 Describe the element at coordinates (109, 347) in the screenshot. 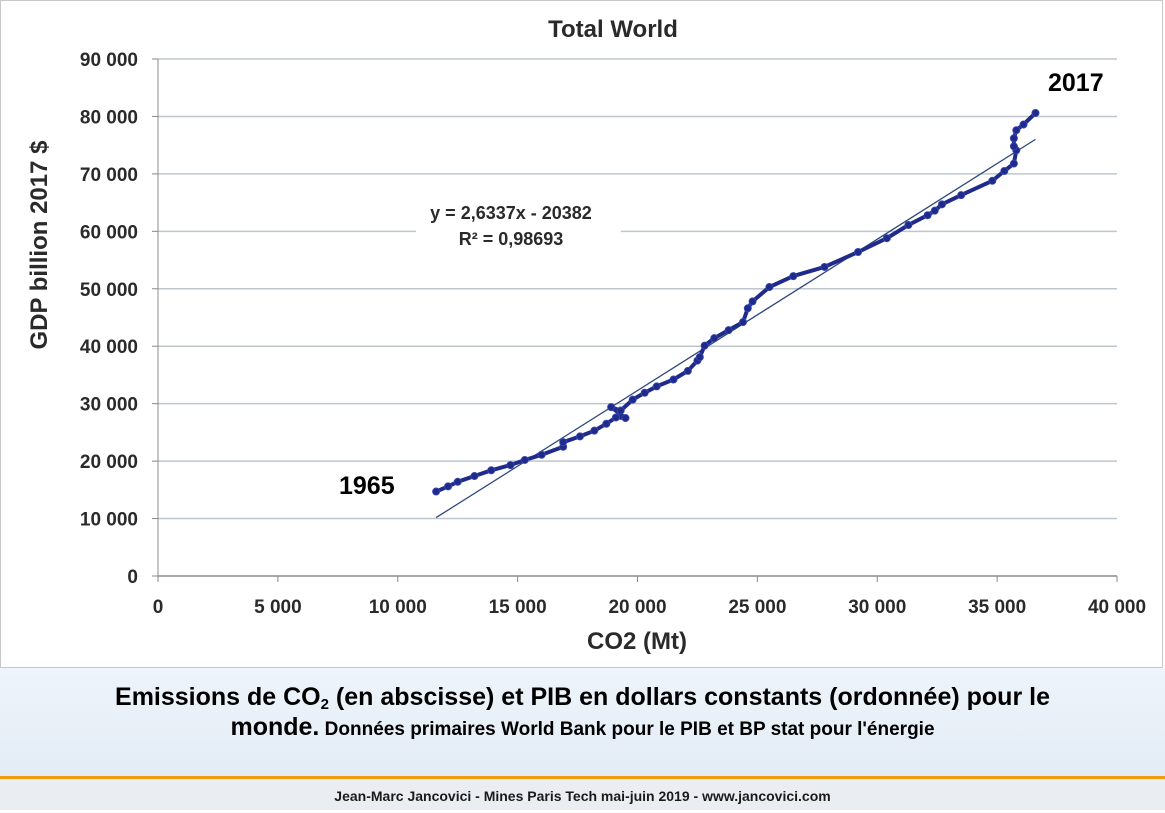

I see `y-tick-label: 40 000` at that location.